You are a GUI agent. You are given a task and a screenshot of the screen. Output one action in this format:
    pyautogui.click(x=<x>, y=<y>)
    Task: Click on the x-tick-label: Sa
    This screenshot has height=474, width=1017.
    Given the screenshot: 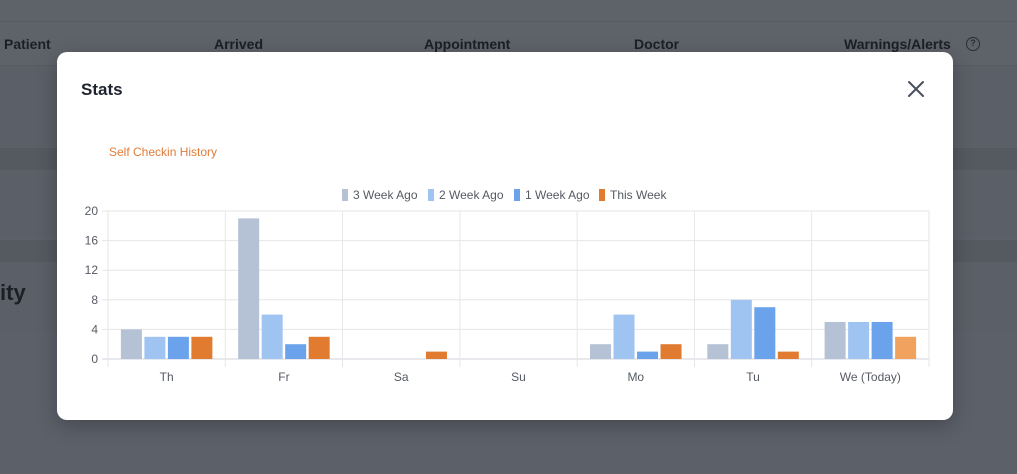 What is the action you would take?
    pyautogui.click(x=401, y=377)
    